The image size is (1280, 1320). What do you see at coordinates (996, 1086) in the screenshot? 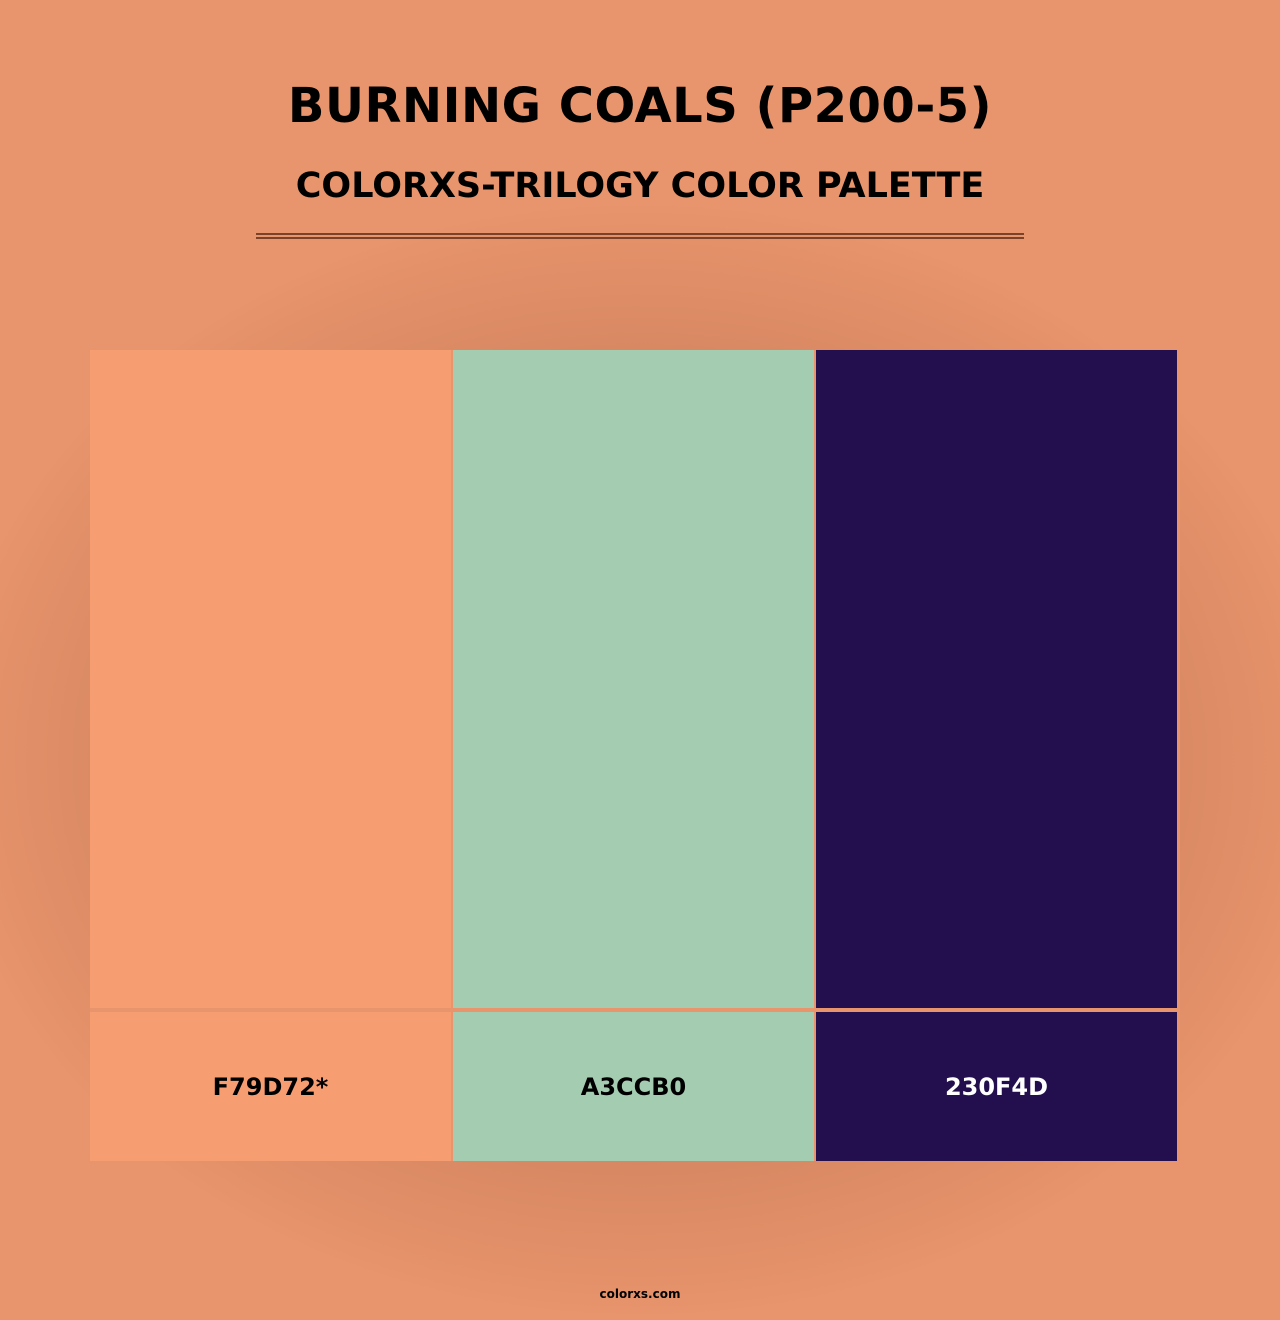
I see `color-code: 230F4D` at bounding box center [996, 1086].